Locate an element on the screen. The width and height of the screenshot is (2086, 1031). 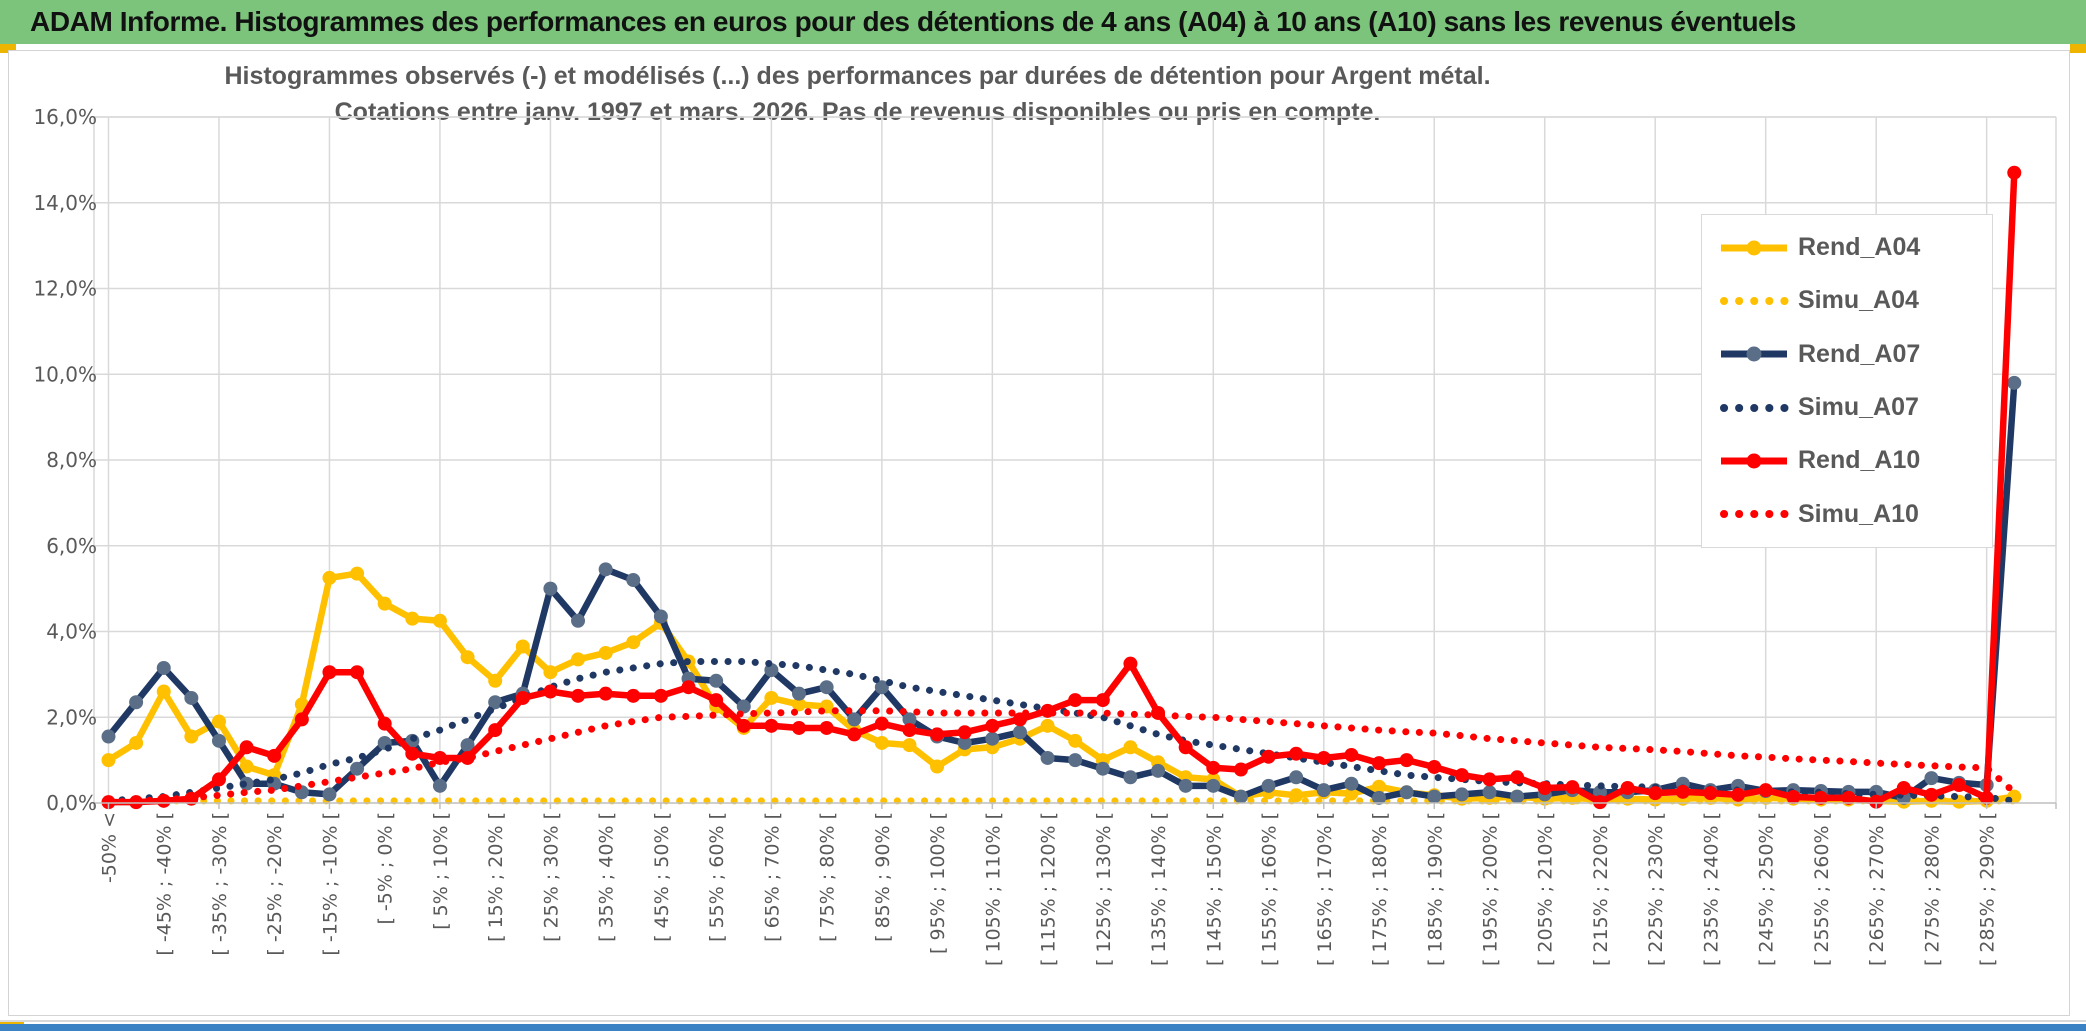
x-axis-label: [ 45% ; 50% [ is located at coordinates (662, 877).